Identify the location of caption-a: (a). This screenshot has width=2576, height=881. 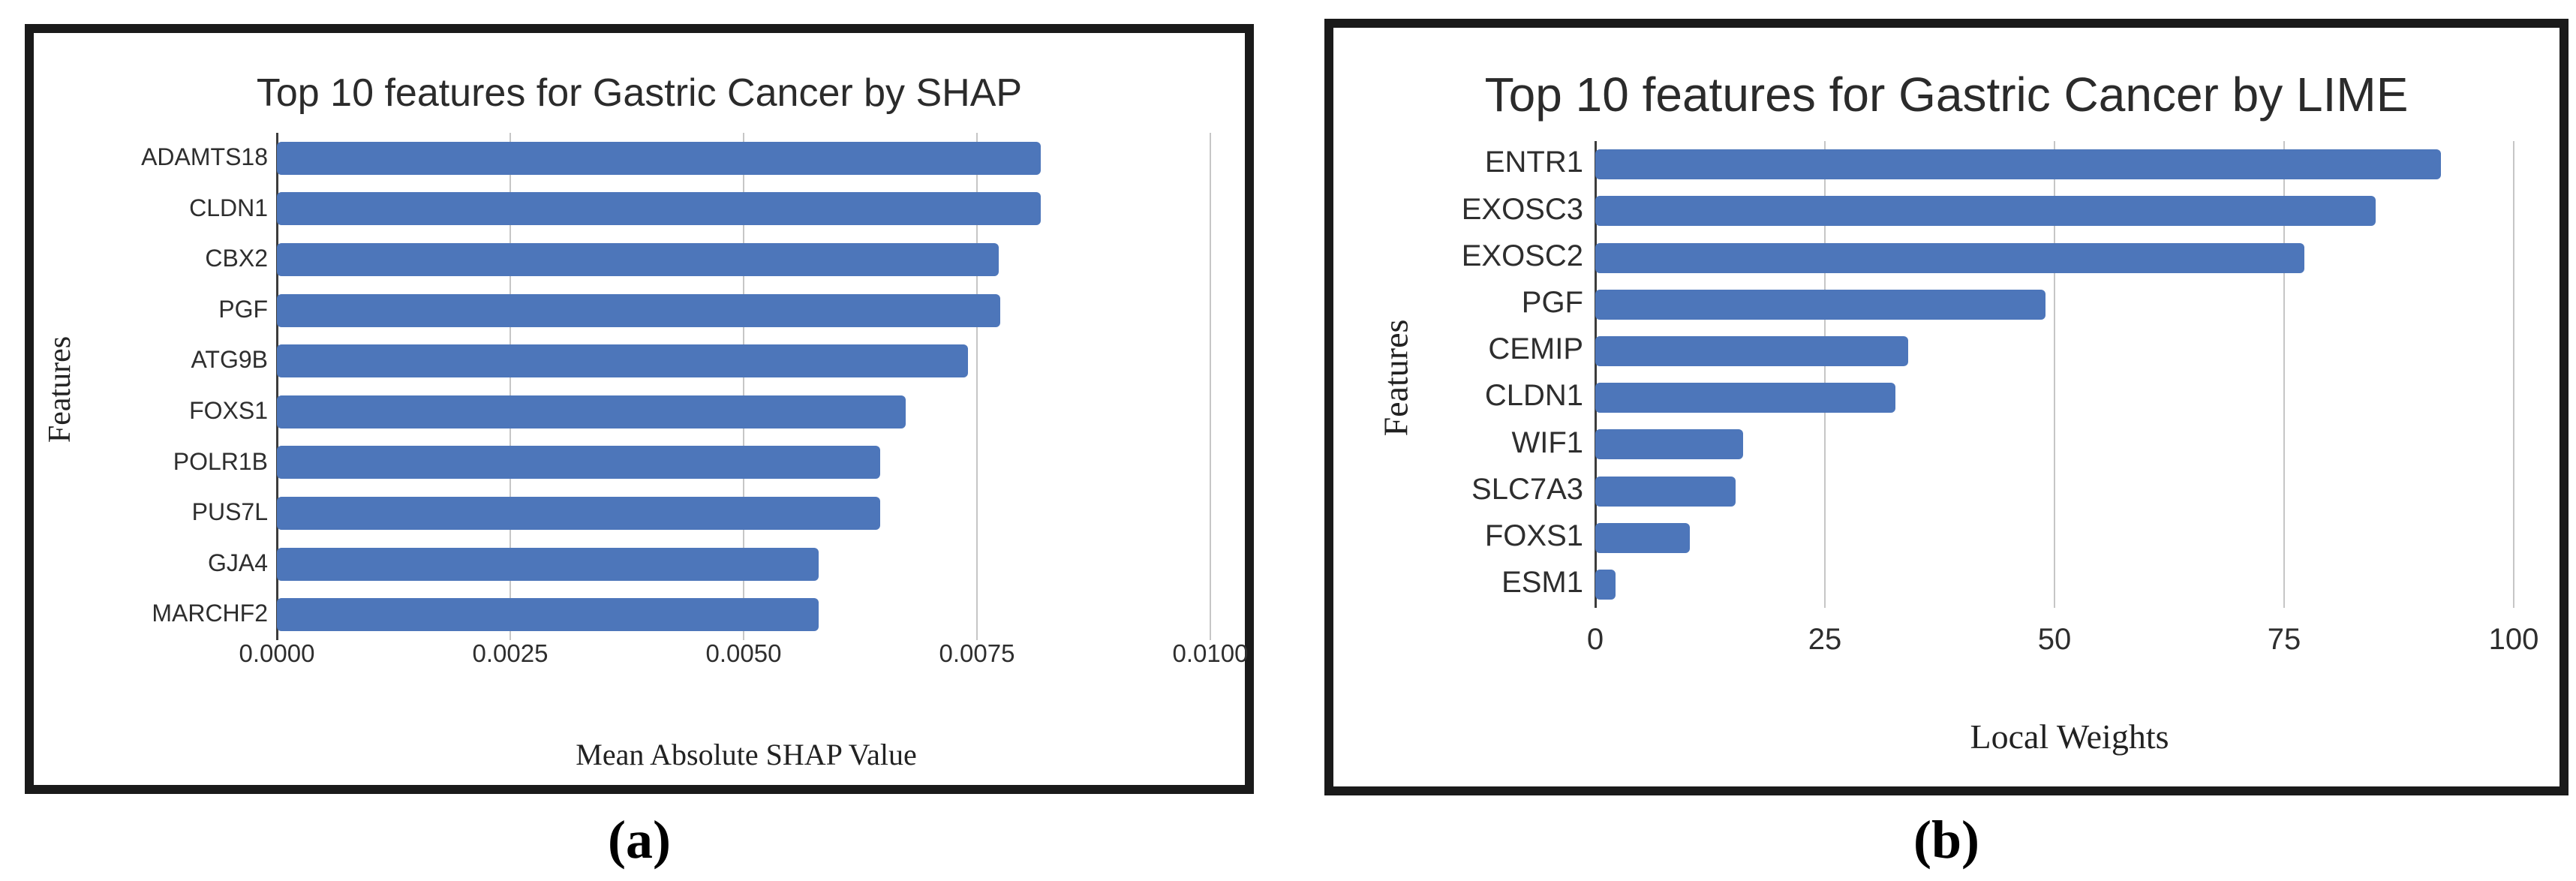
(639, 840).